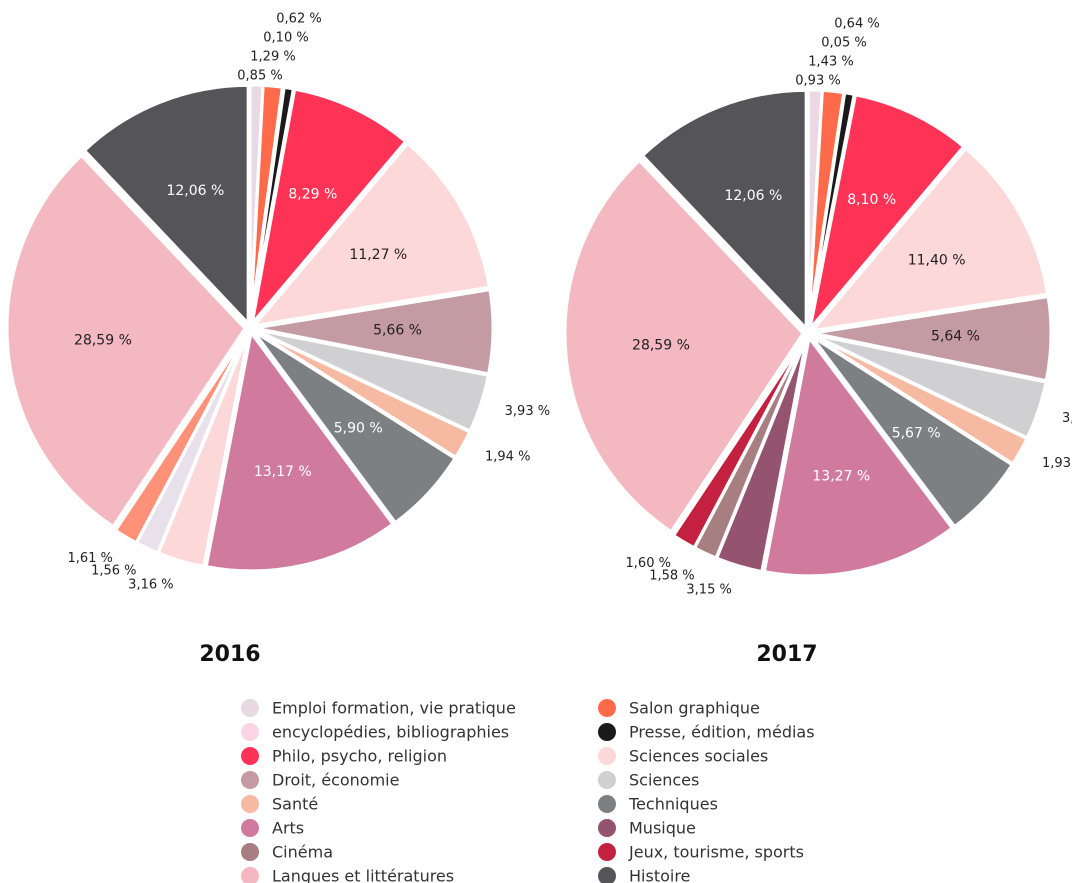 Image resolution: width=1072 pixels, height=883 pixels. Describe the element at coordinates (664, 780) in the screenshot. I see `legend-label: Sciences` at that location.